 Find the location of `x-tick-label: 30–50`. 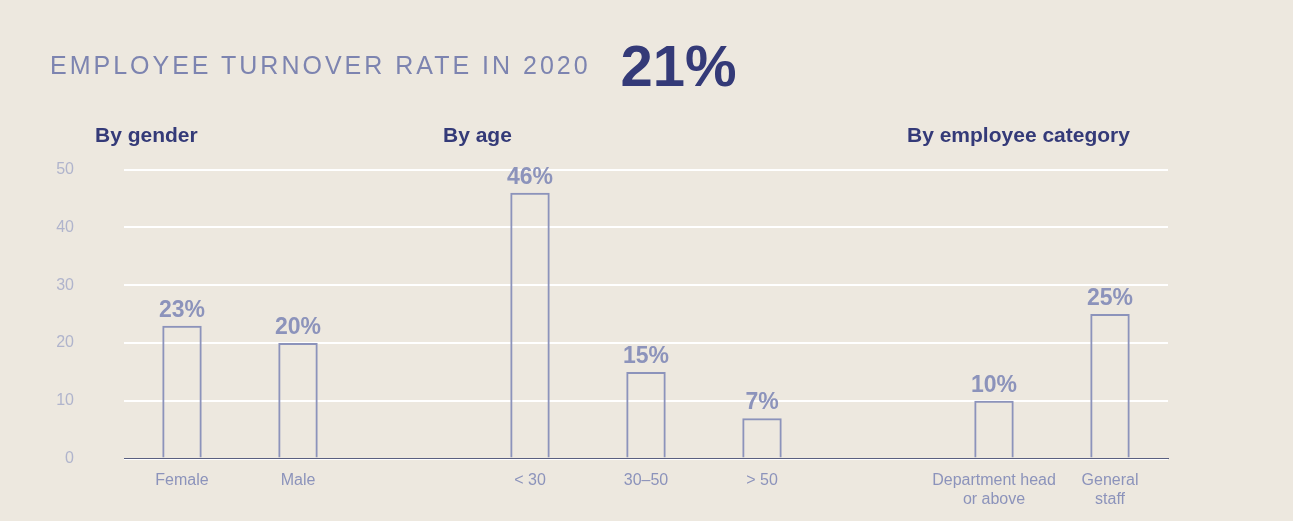

x-tick-label: 30–50 is located at coordinates (646, 479).